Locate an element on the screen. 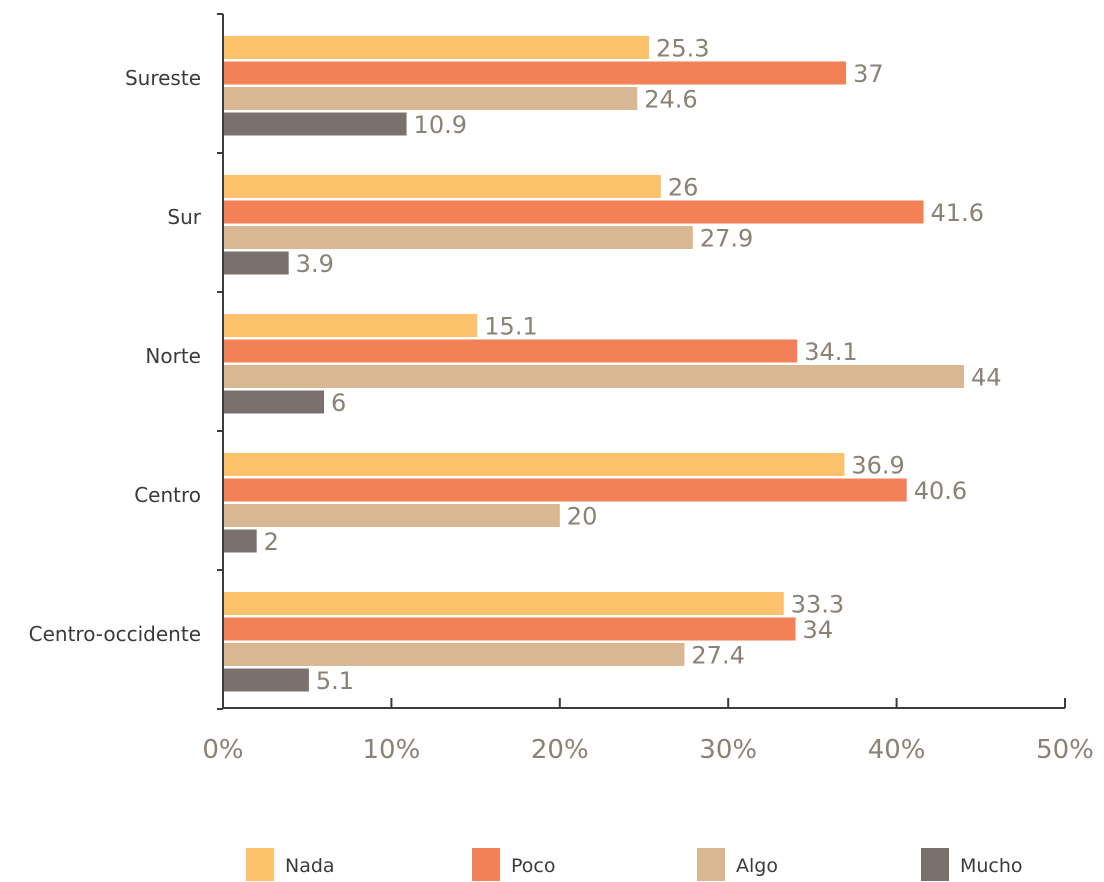 This screenshot has width=1104, height=882. legend-swatch-mucho is located at coordinates (935, 864).